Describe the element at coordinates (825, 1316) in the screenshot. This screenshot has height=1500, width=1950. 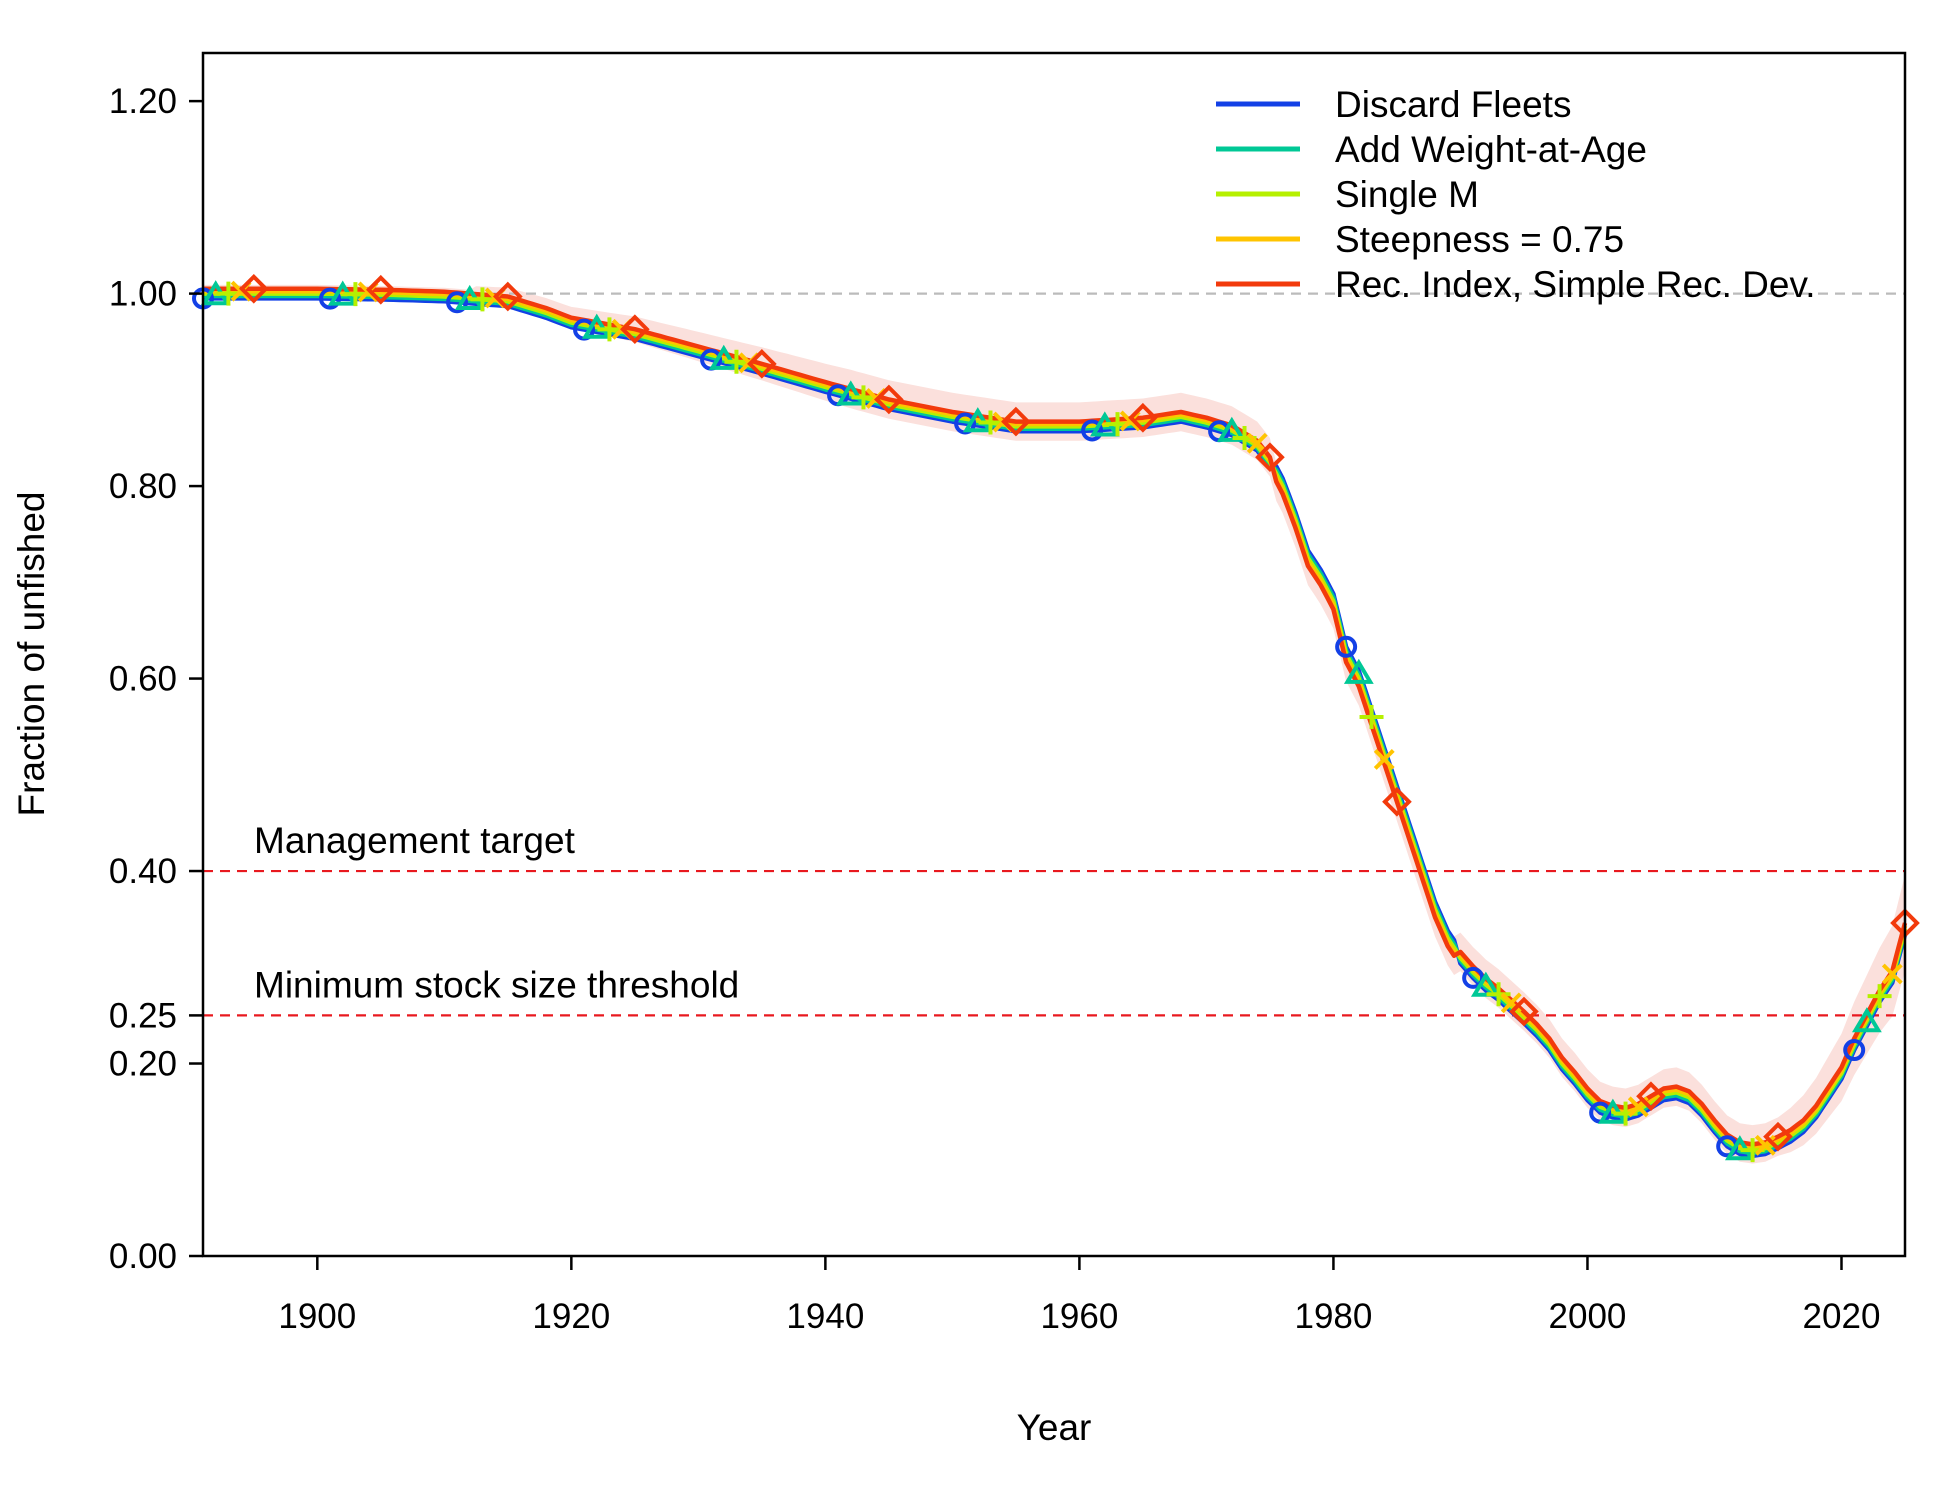
I see `x-tick-label-2: 1940` at that location.